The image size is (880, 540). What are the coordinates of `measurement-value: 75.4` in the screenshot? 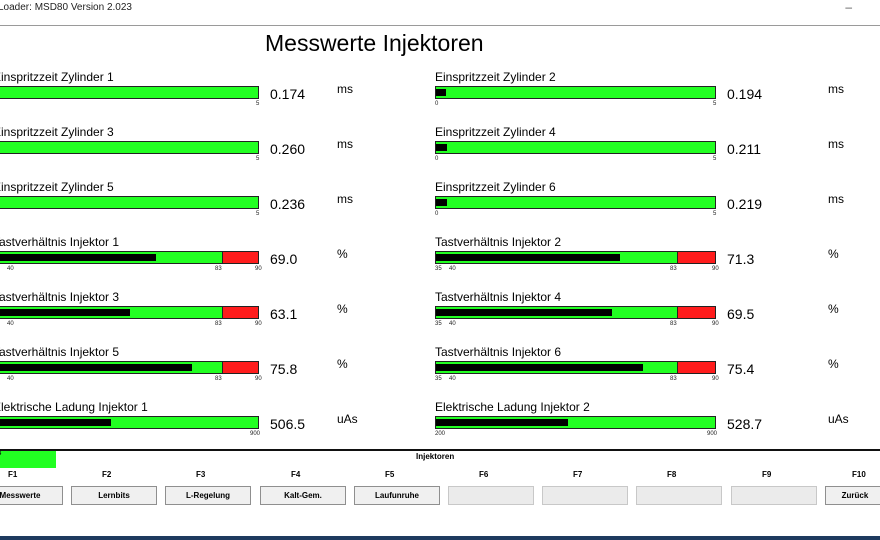 It's located at (741, 369).